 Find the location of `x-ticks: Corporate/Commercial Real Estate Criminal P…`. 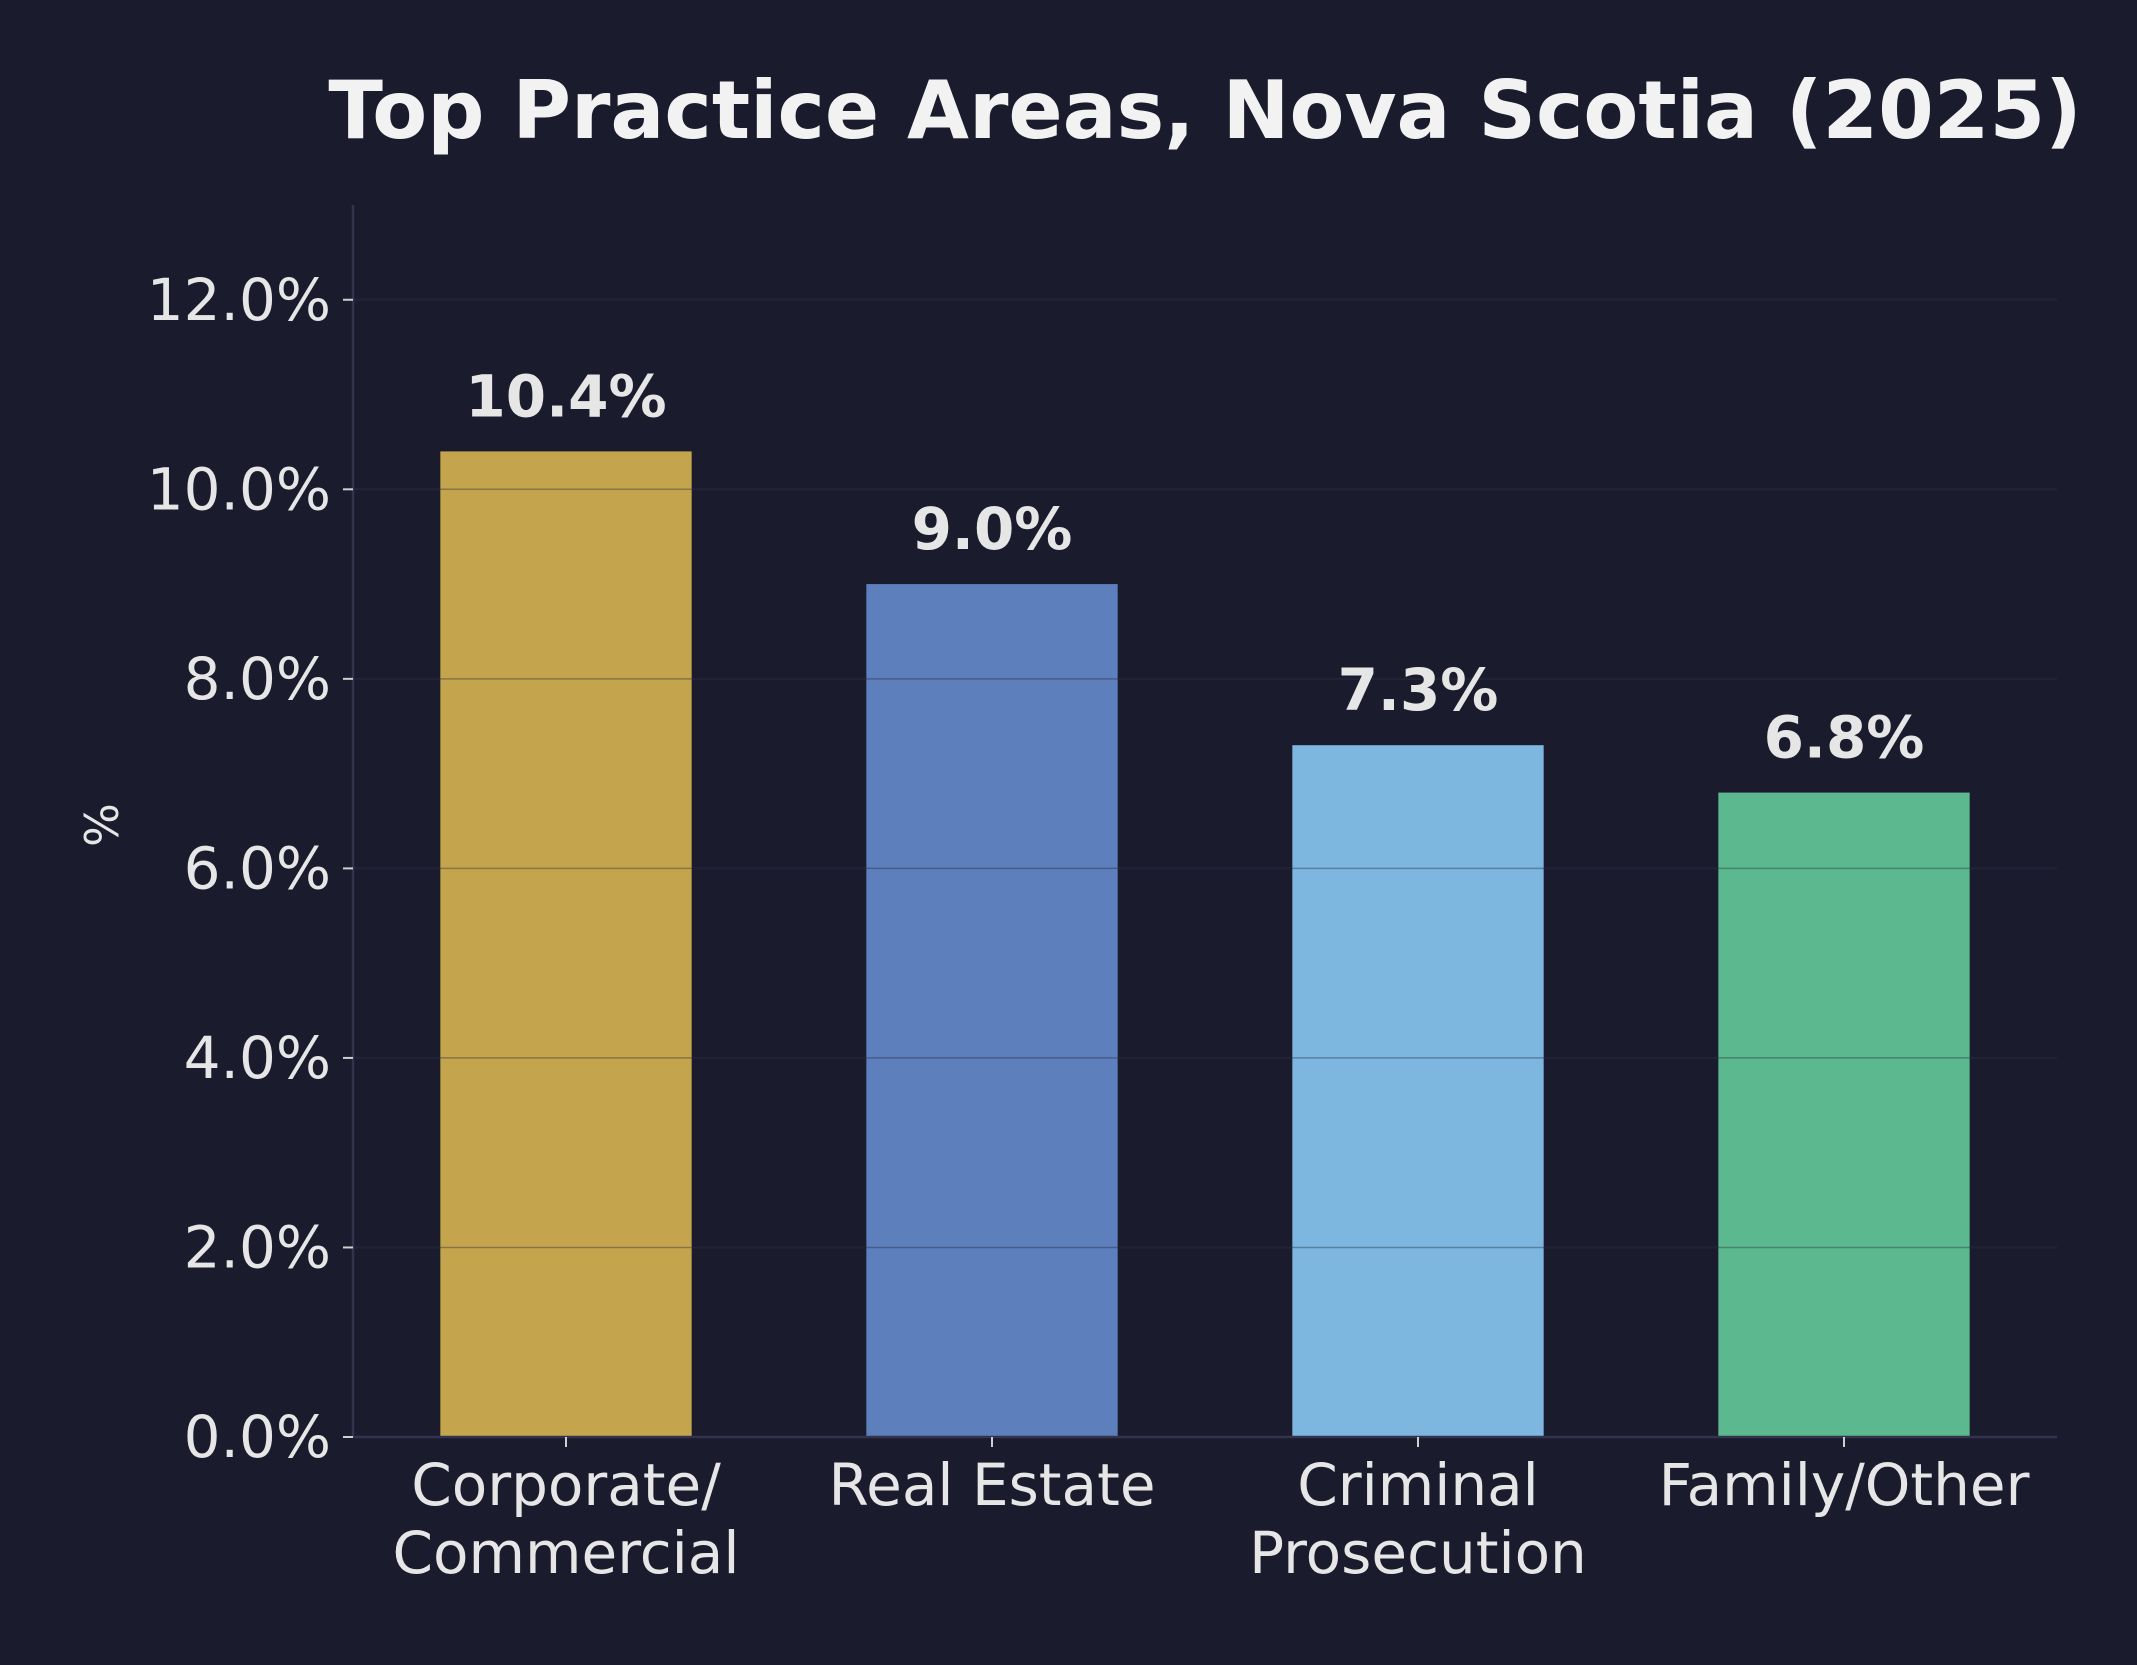

x-ticks: Corporate/Commercial Real Estate Criminal P… is located at coordinates (1211, 1512).